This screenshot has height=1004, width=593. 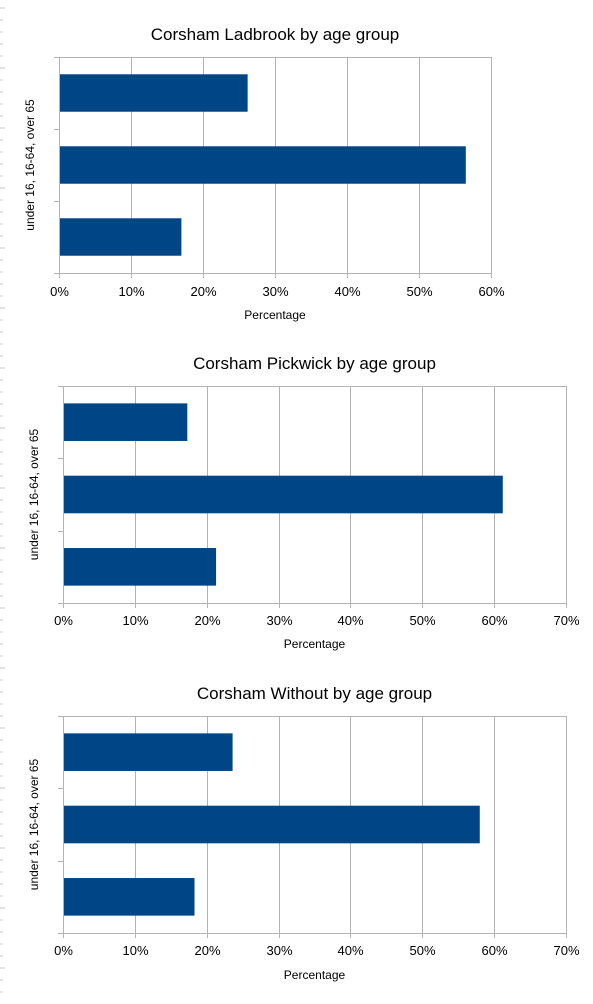 I want to click on left-ruler, so click(x=2, y=500).